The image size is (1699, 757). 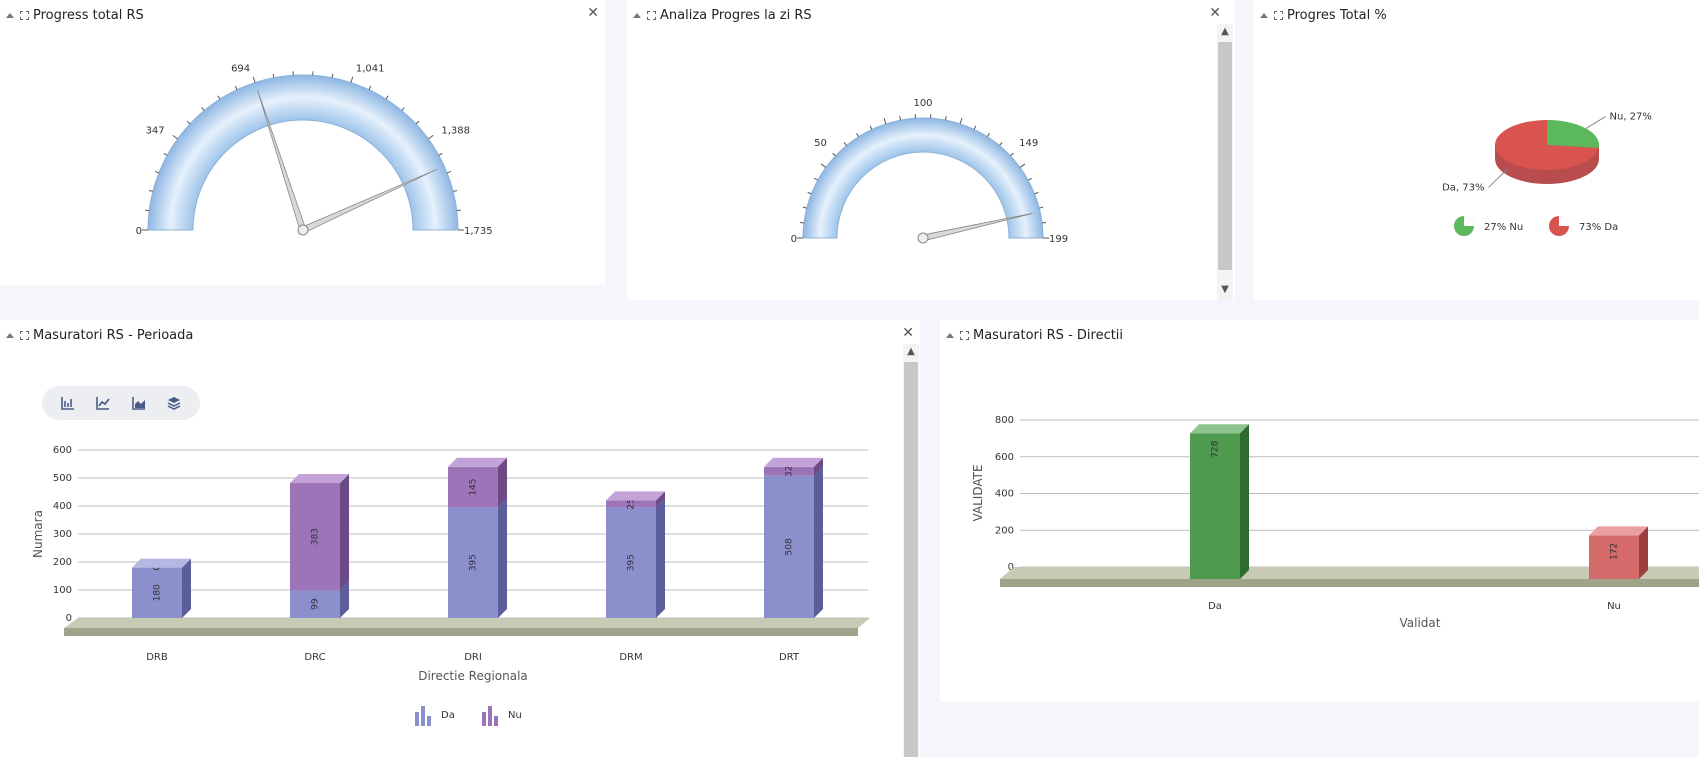 I want to click on chart-type-toolbar, so click(x=121, y=403).